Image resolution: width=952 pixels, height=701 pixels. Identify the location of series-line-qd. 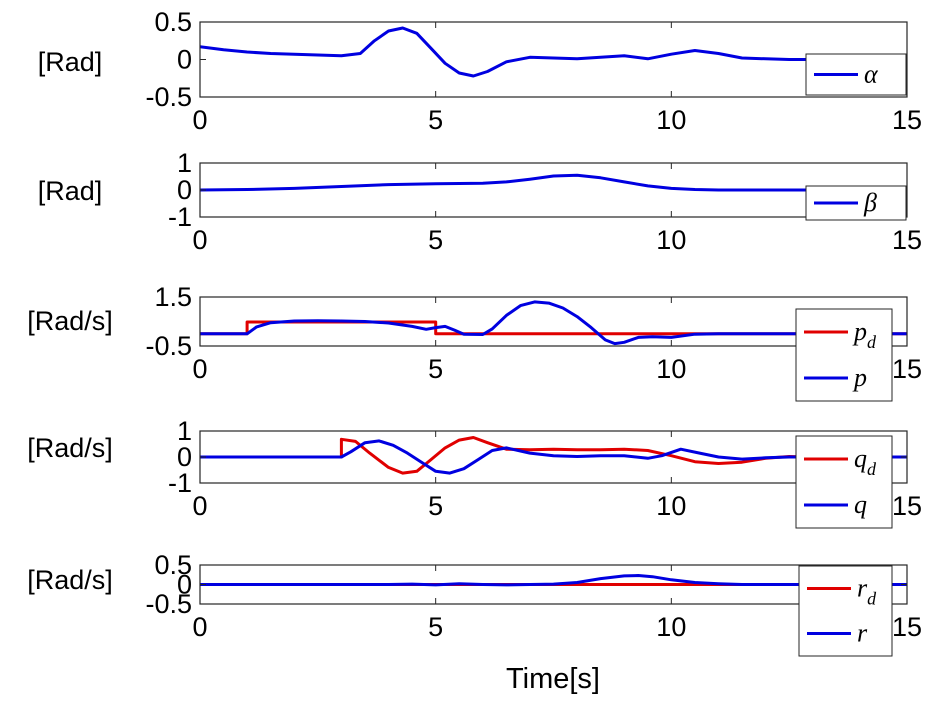
(553, 455).